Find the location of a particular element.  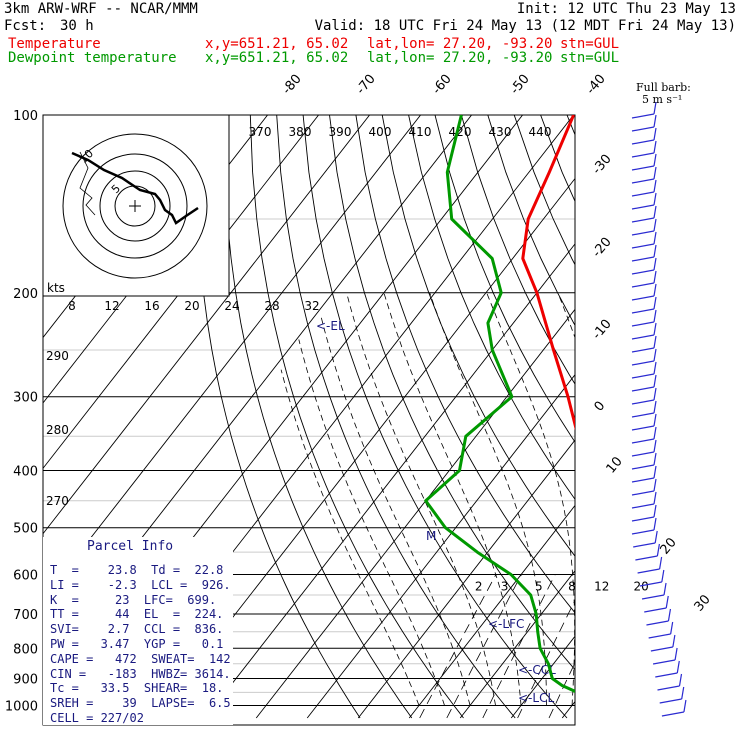

hodograph-trace is located at coordinates (135, 188).